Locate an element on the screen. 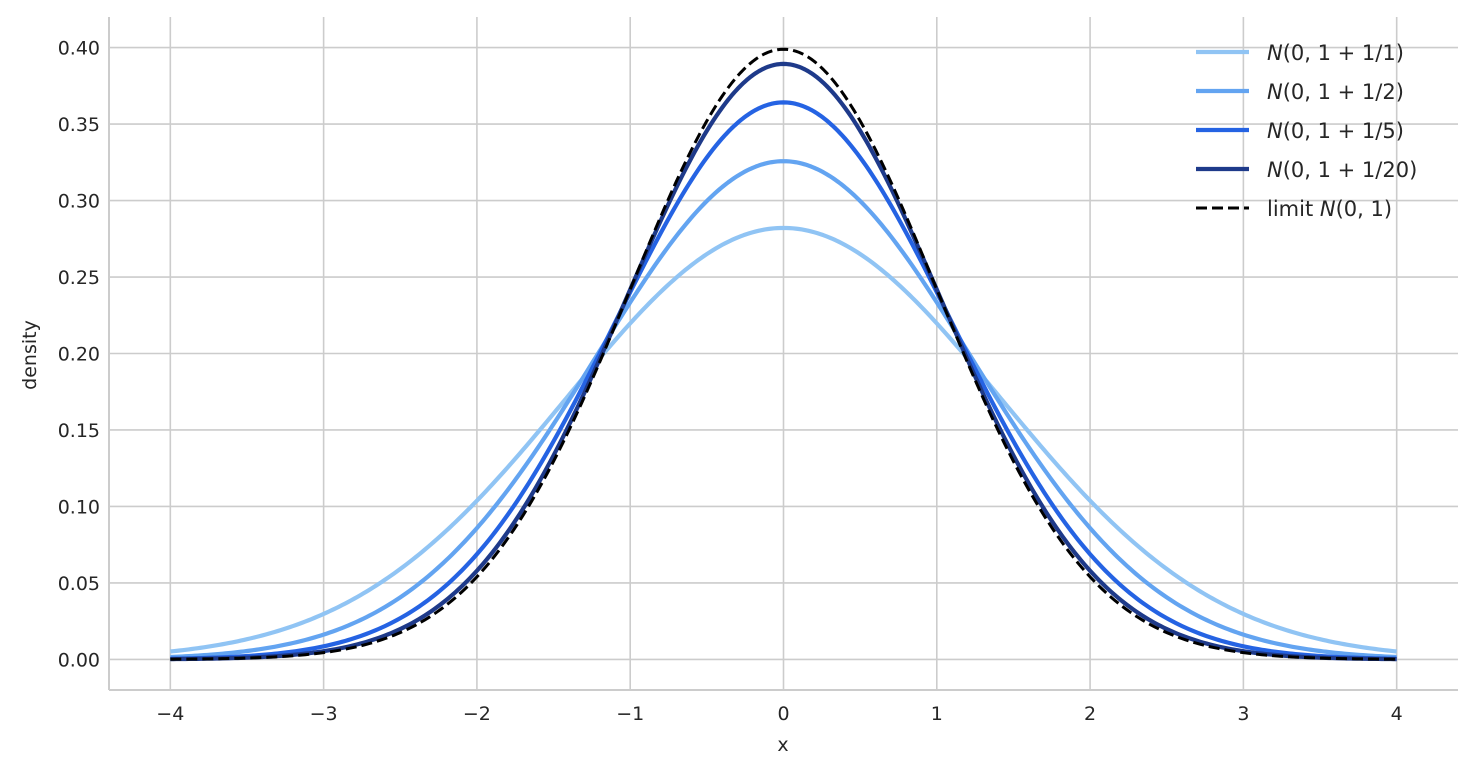 The width and height of the screenshot is (1475, 773). y-tick-label: 0.35 is located at coordinates (79, 125).